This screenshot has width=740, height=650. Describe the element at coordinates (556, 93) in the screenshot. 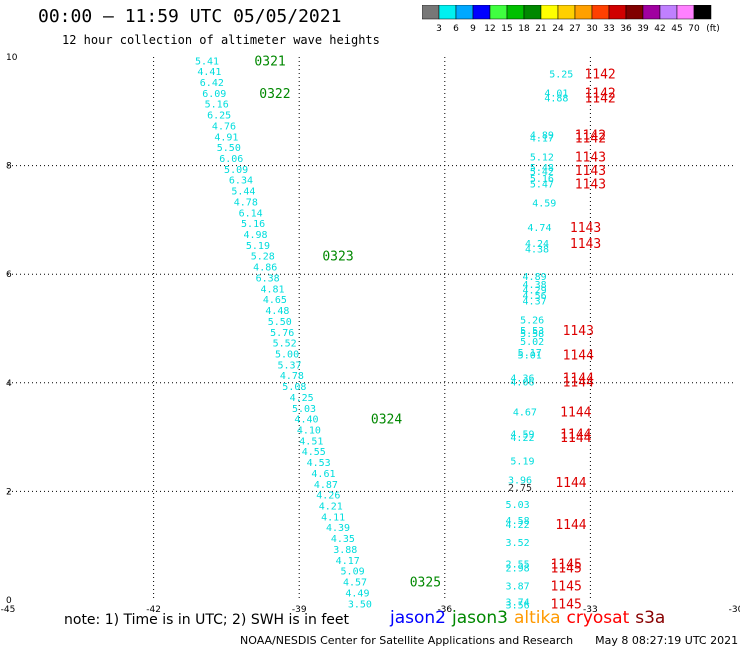

I see `wave-height-point: 4.01` at that location.